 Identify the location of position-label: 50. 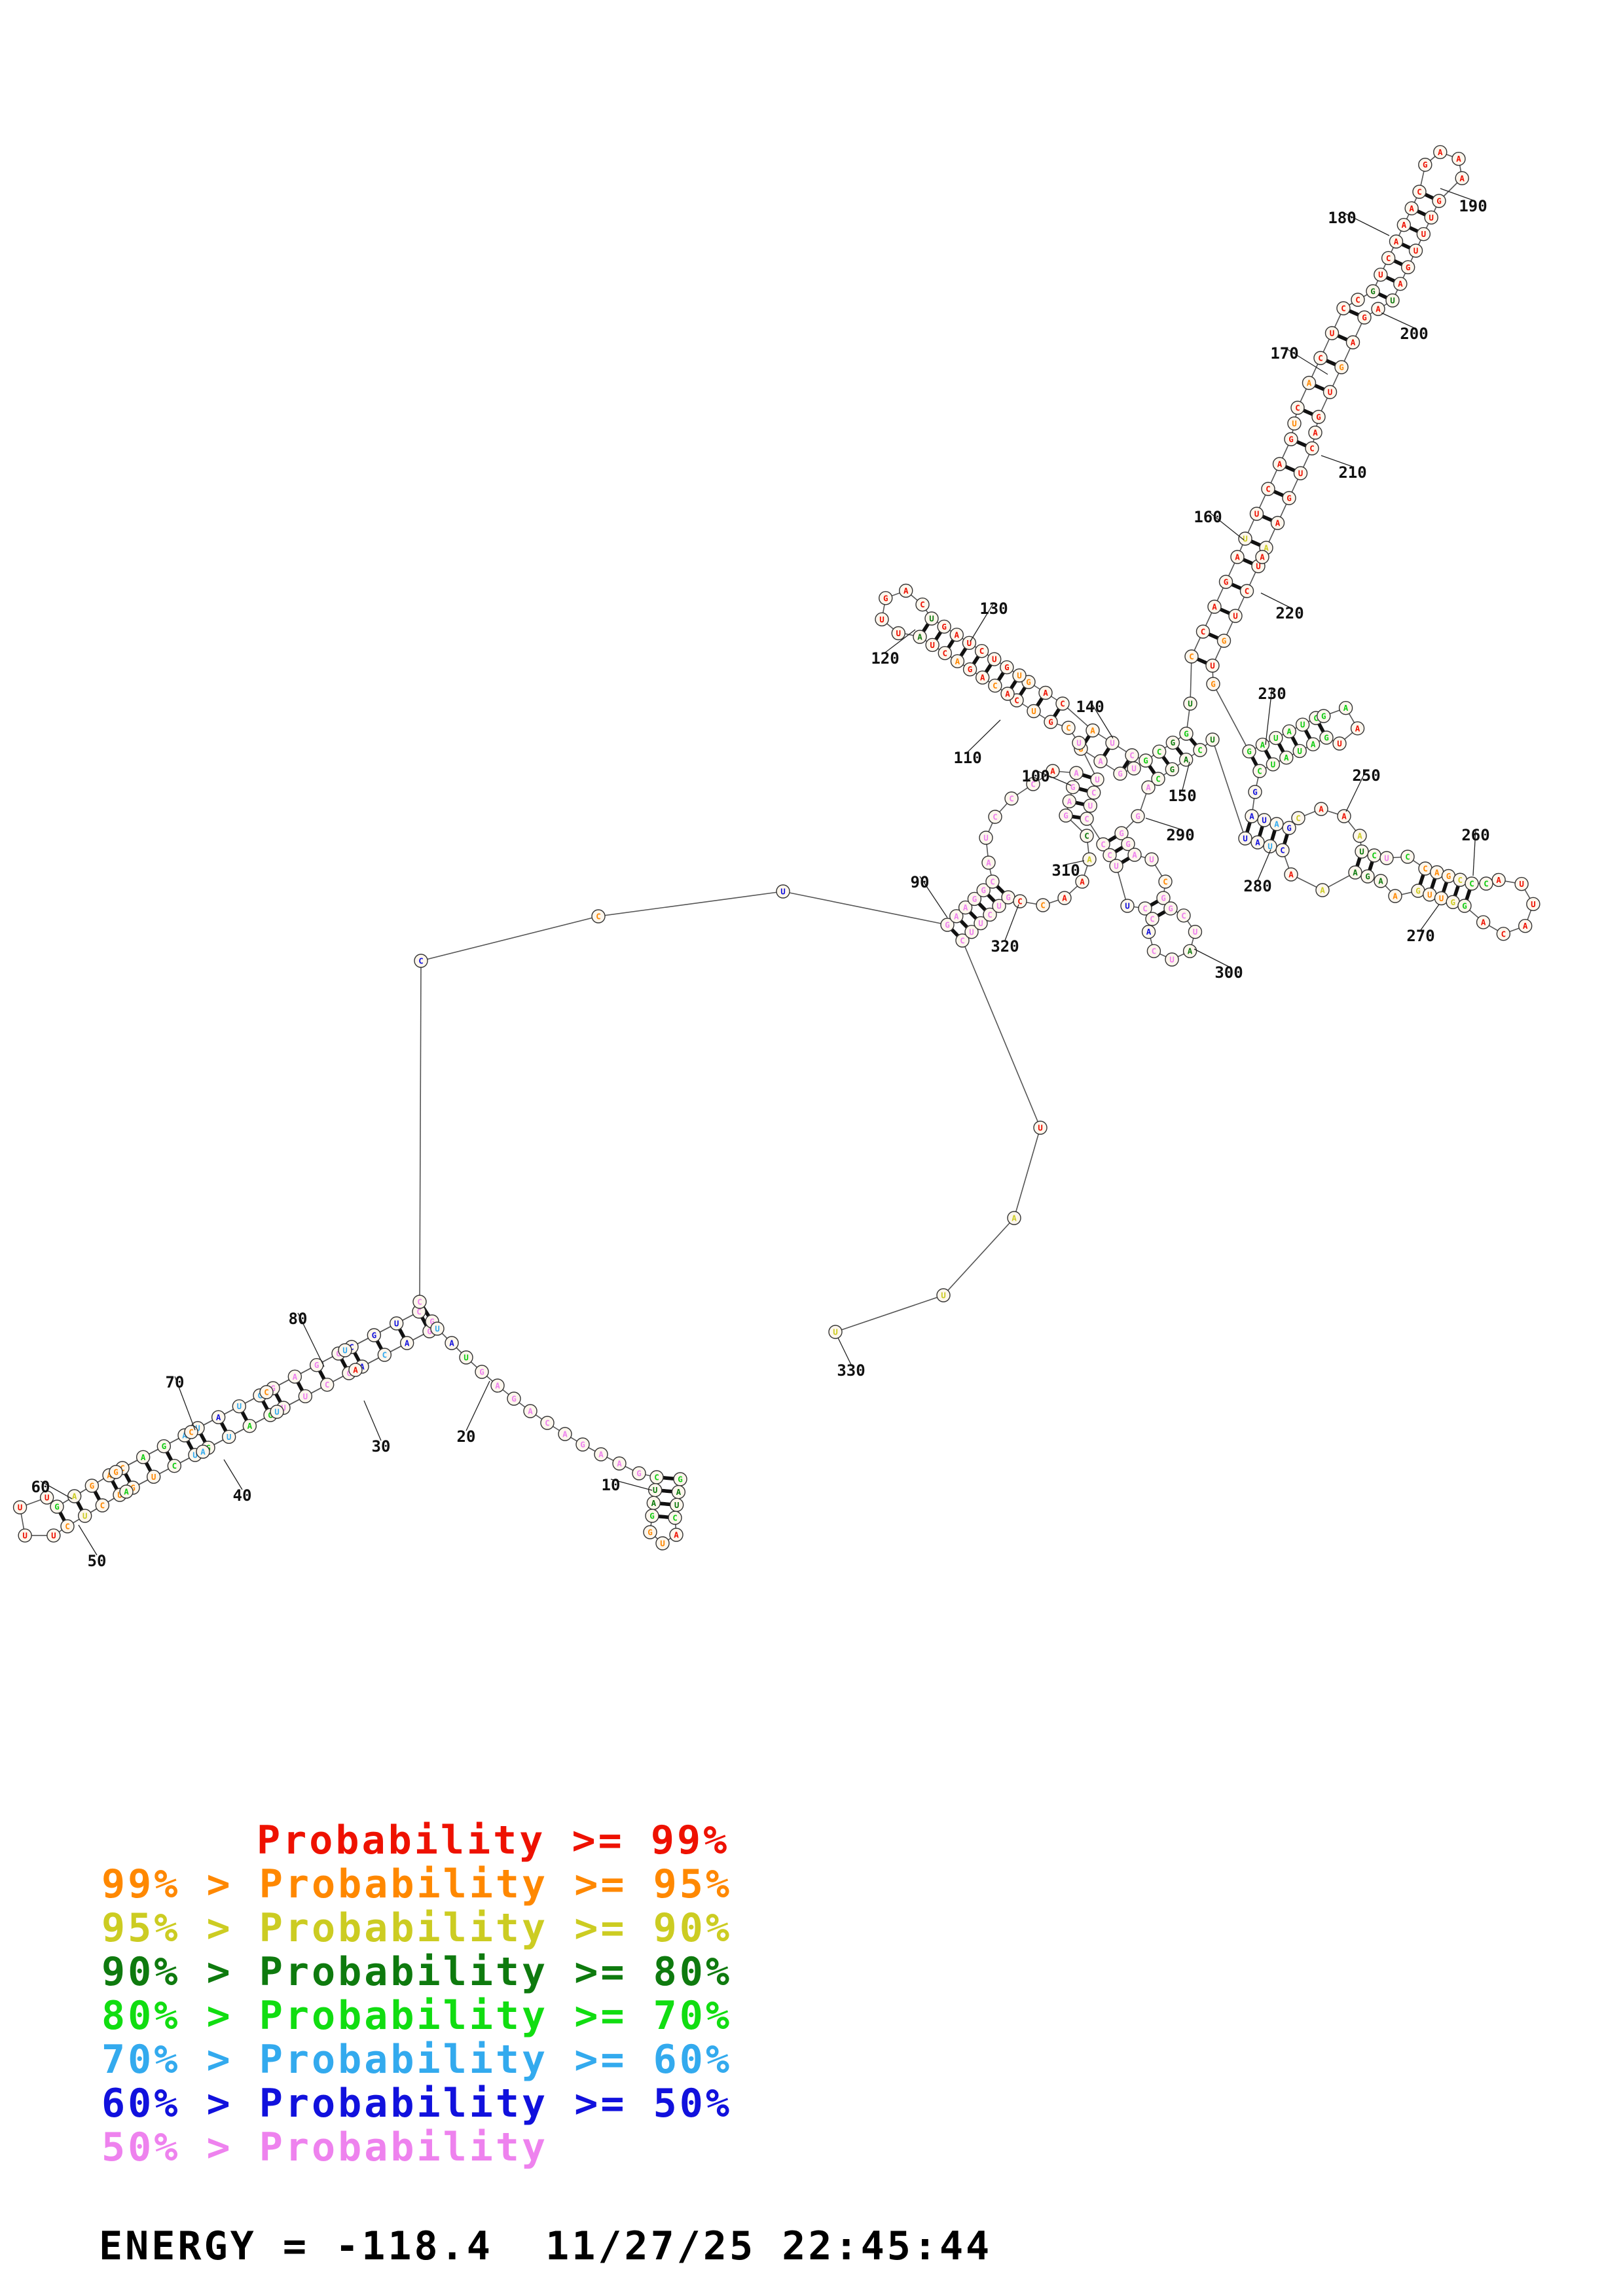
(97, 1561).